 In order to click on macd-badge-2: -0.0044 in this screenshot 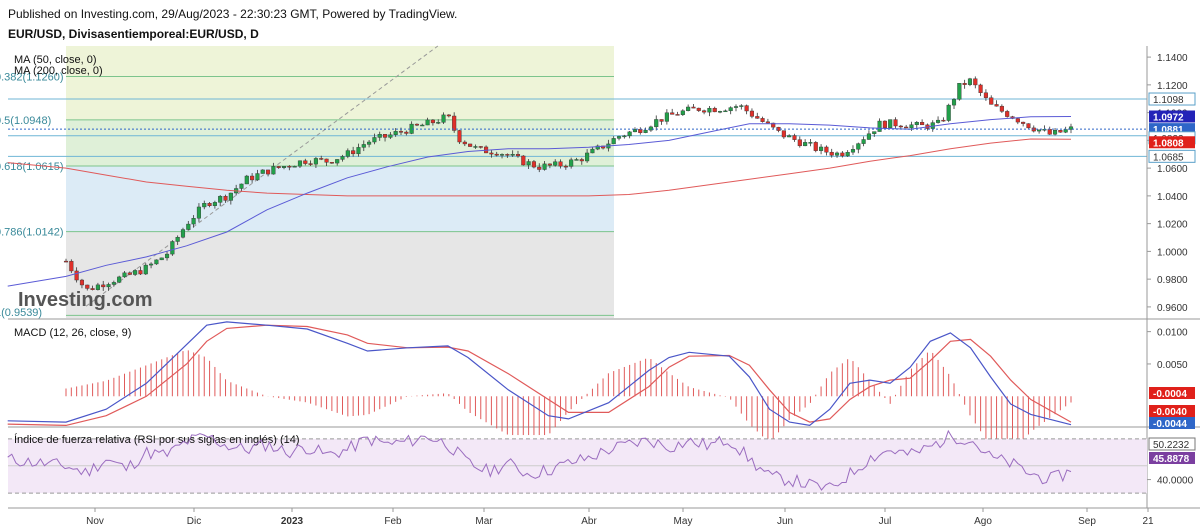, I will do `click(1172, 423)`.